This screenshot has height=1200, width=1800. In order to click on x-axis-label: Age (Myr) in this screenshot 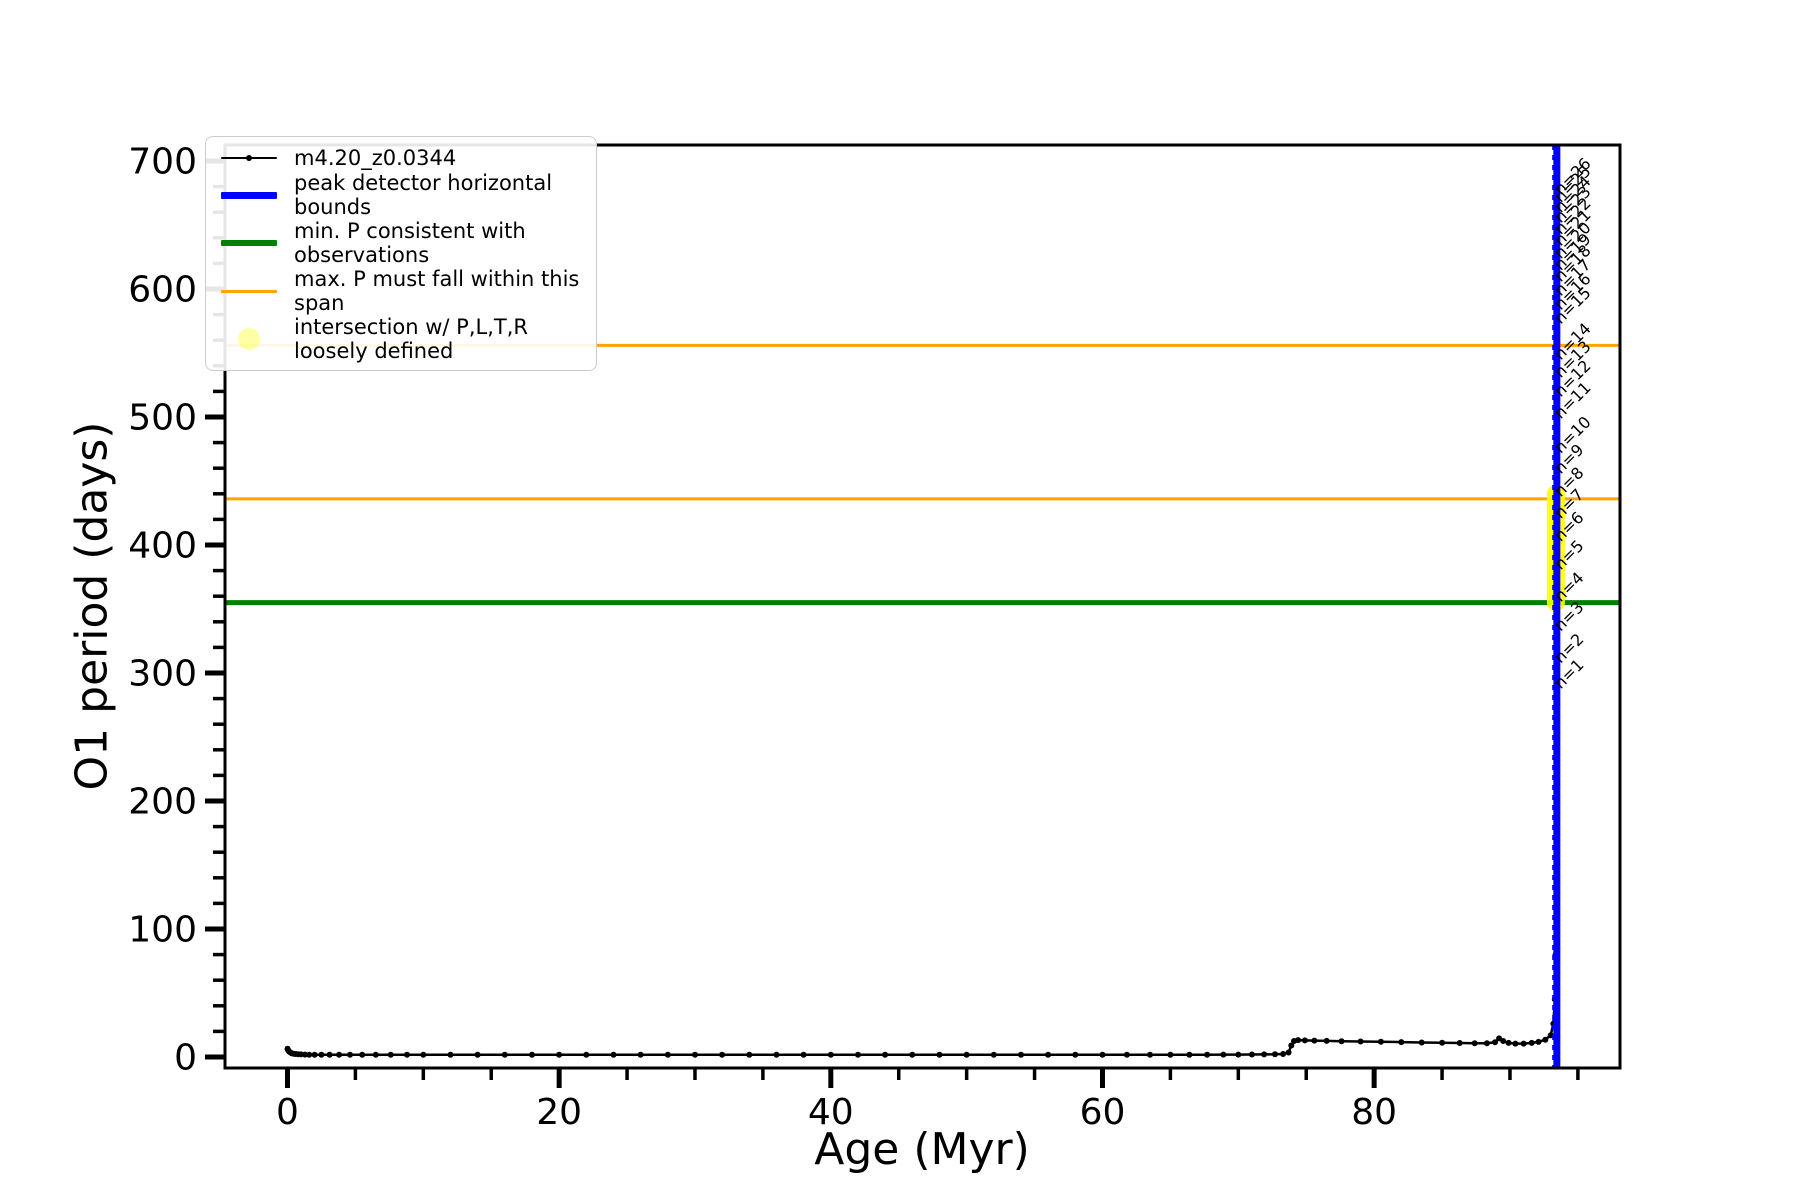, I will do `click(922, 1149)`.